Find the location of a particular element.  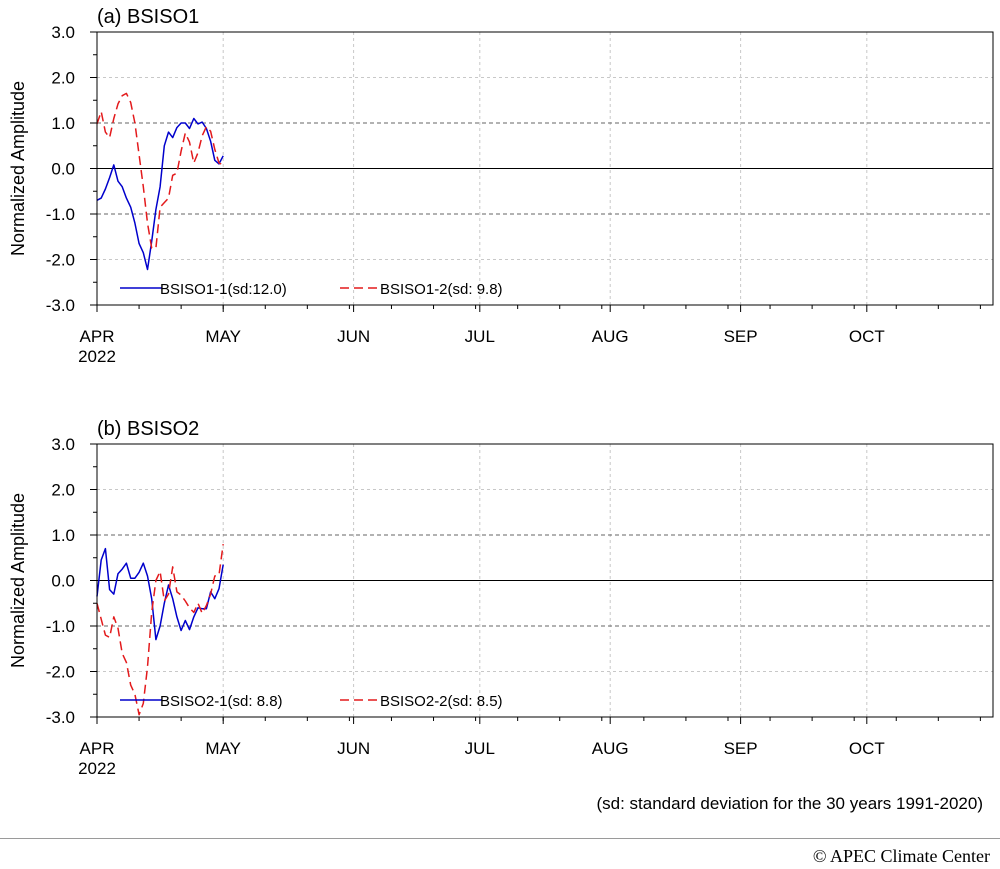

footer-divider is located at coordinates (500, 838).